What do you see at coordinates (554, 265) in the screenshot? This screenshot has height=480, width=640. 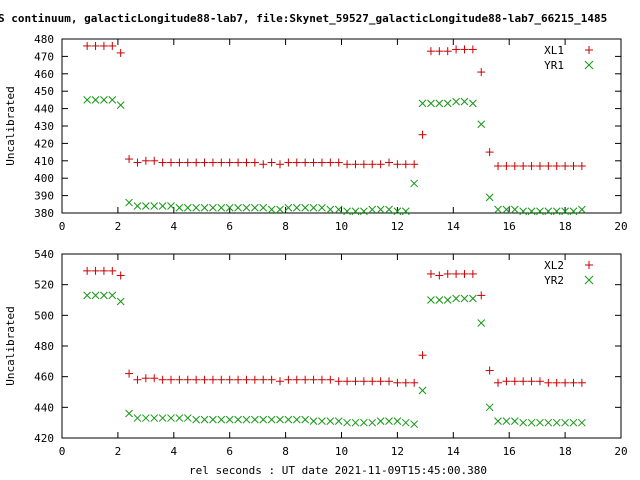 I see `legend-label-xl2: XL2` at bounding box center [554, 265].